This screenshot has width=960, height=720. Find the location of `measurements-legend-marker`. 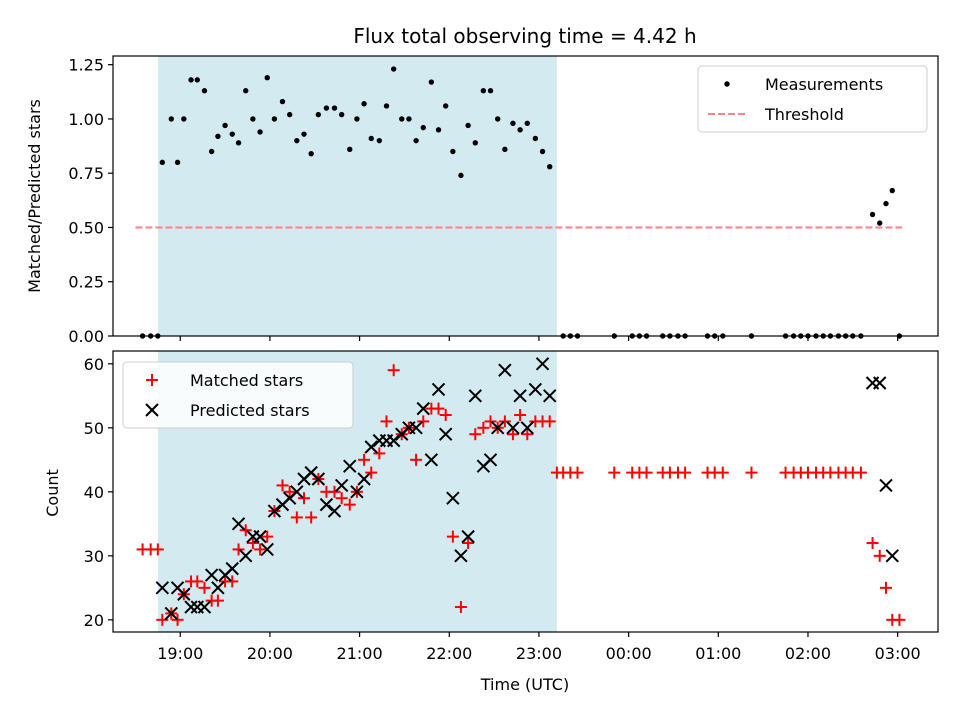

measurements-legend-marker is located at coordinates (727, 84).